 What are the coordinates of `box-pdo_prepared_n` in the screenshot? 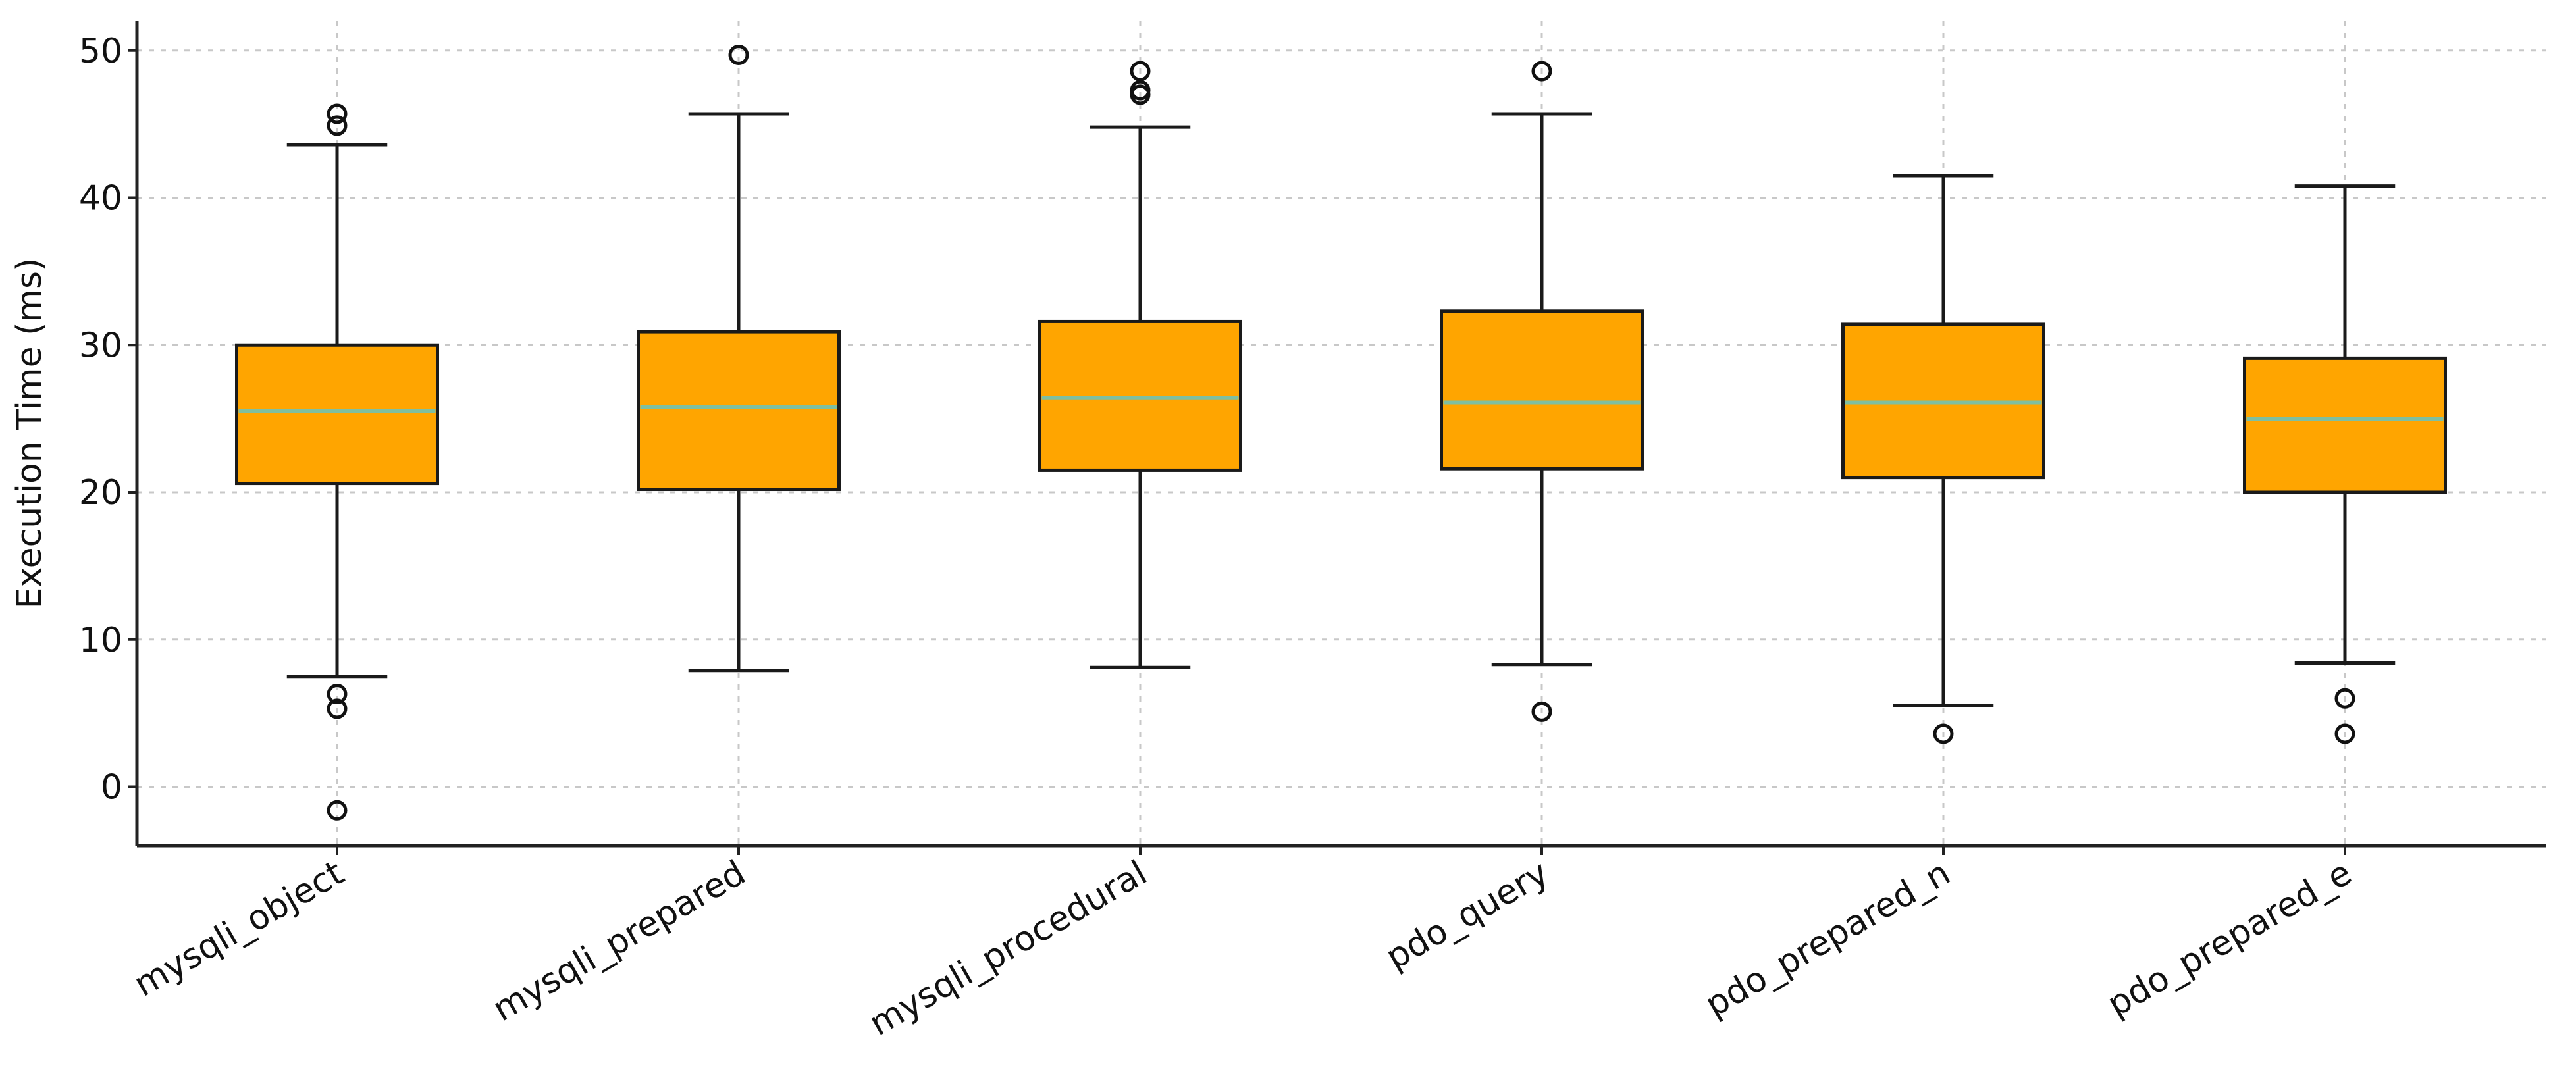 It's located at (1943, 459).